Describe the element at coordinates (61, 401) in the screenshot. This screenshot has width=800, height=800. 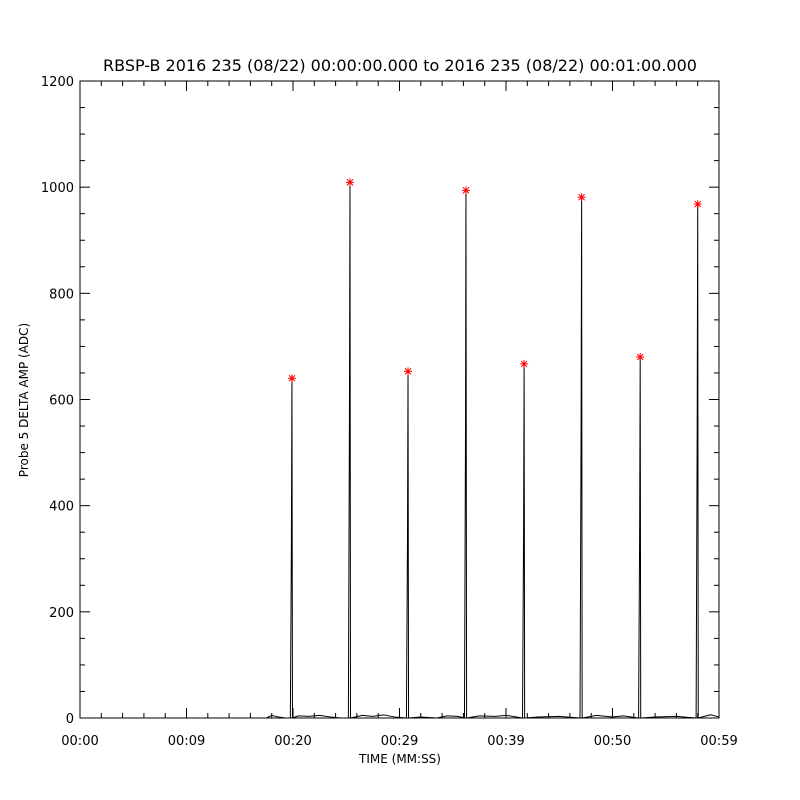
I see `y-tick-label: 600` at that location.